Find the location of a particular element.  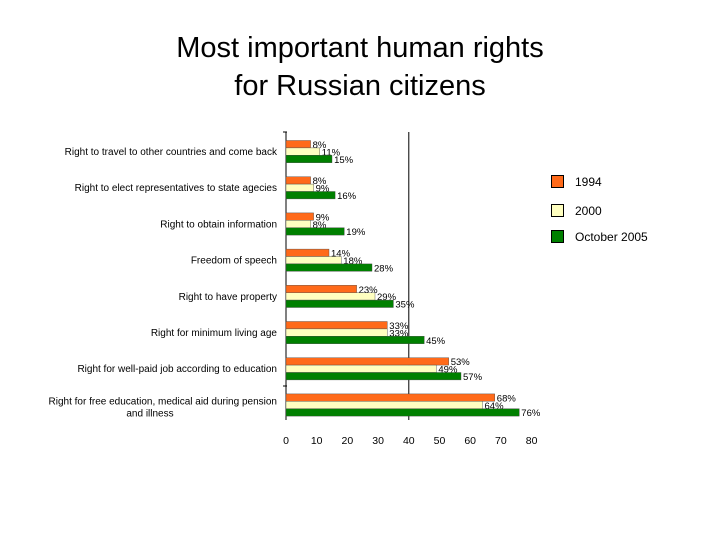

data-label: 14% is located at coordinates (341, 254).